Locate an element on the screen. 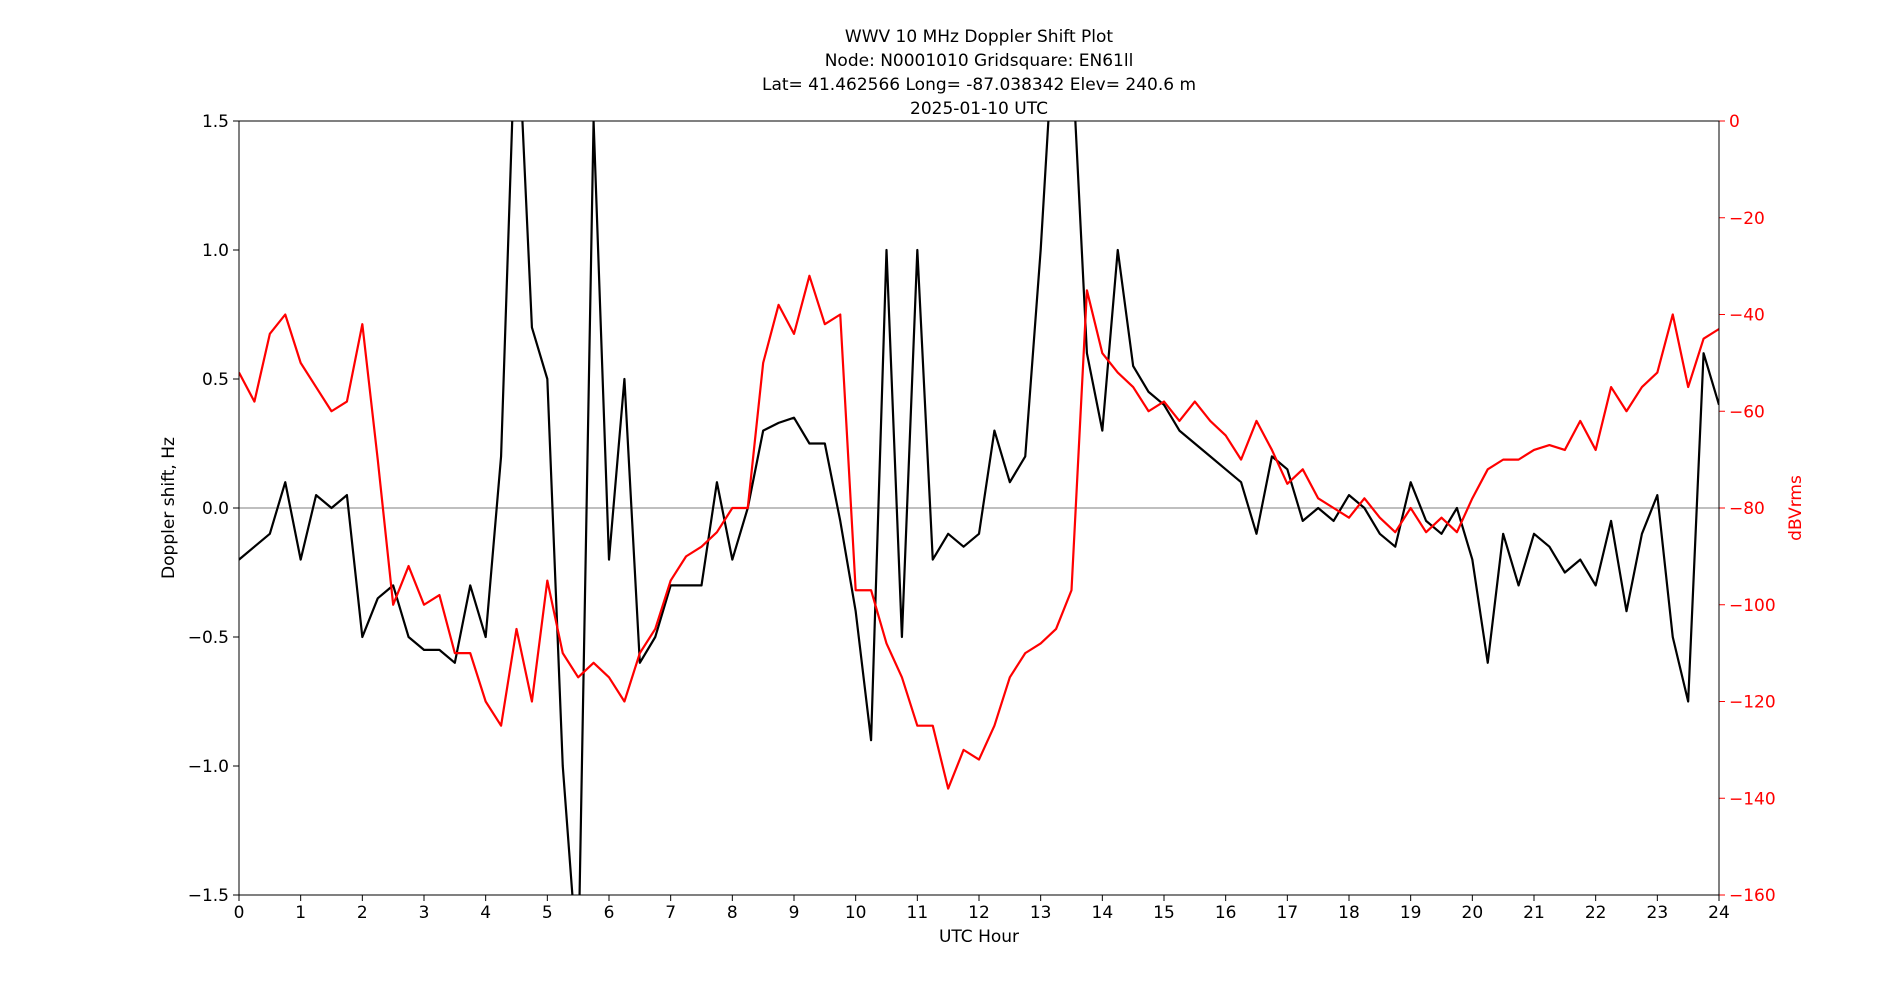  x-tick-label: 24 is located at coordinates (1719, 913).